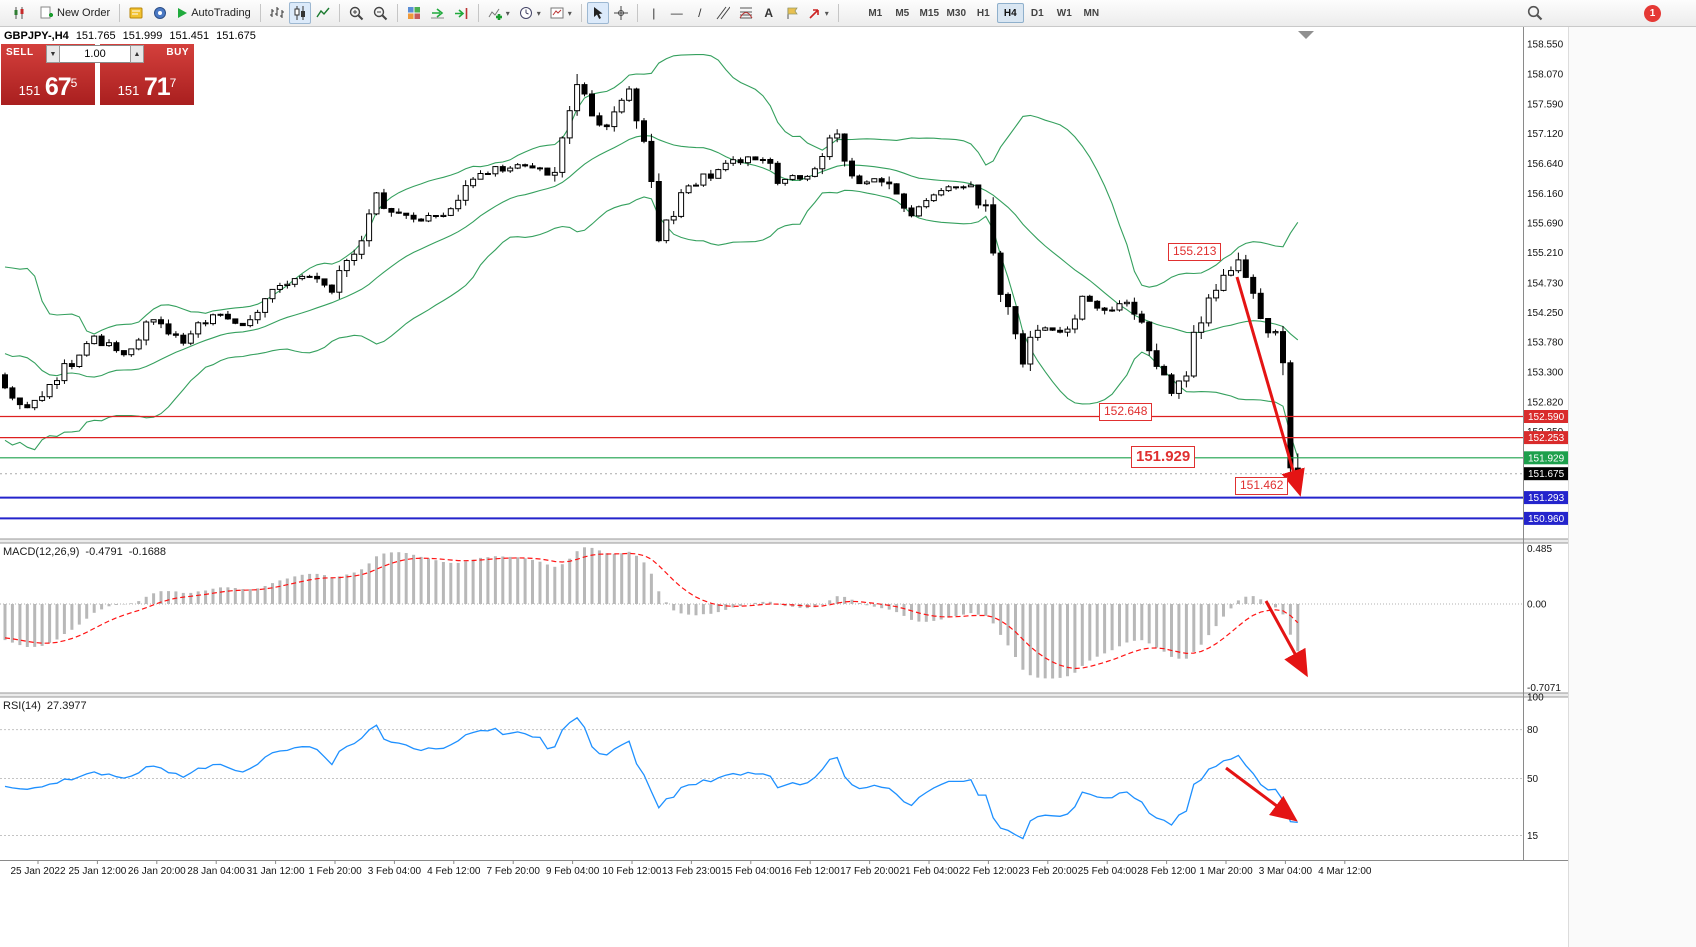 The image size is (1696, 947). I want to click on indicators-button: ▾, so click(499, 13).